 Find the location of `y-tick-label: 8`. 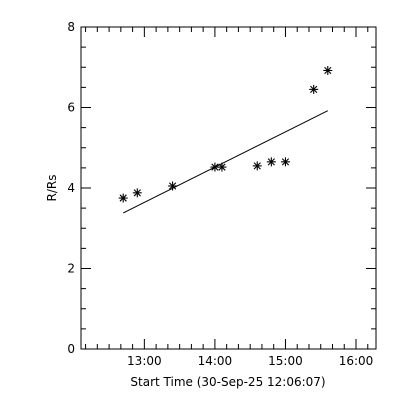

y-tick-label: 8 is located at coordinates (71, 27).